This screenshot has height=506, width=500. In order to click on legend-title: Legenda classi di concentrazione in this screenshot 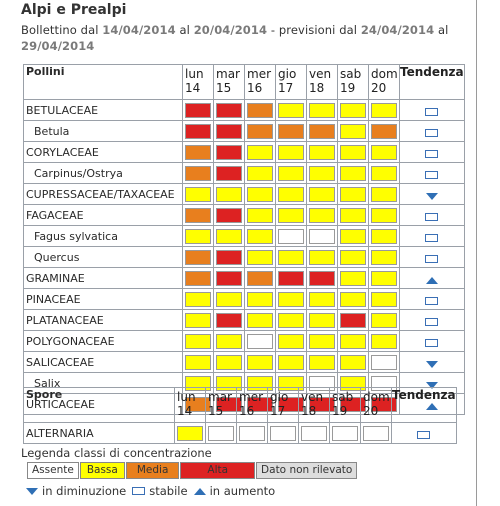, I will do `click(116, 453)`.